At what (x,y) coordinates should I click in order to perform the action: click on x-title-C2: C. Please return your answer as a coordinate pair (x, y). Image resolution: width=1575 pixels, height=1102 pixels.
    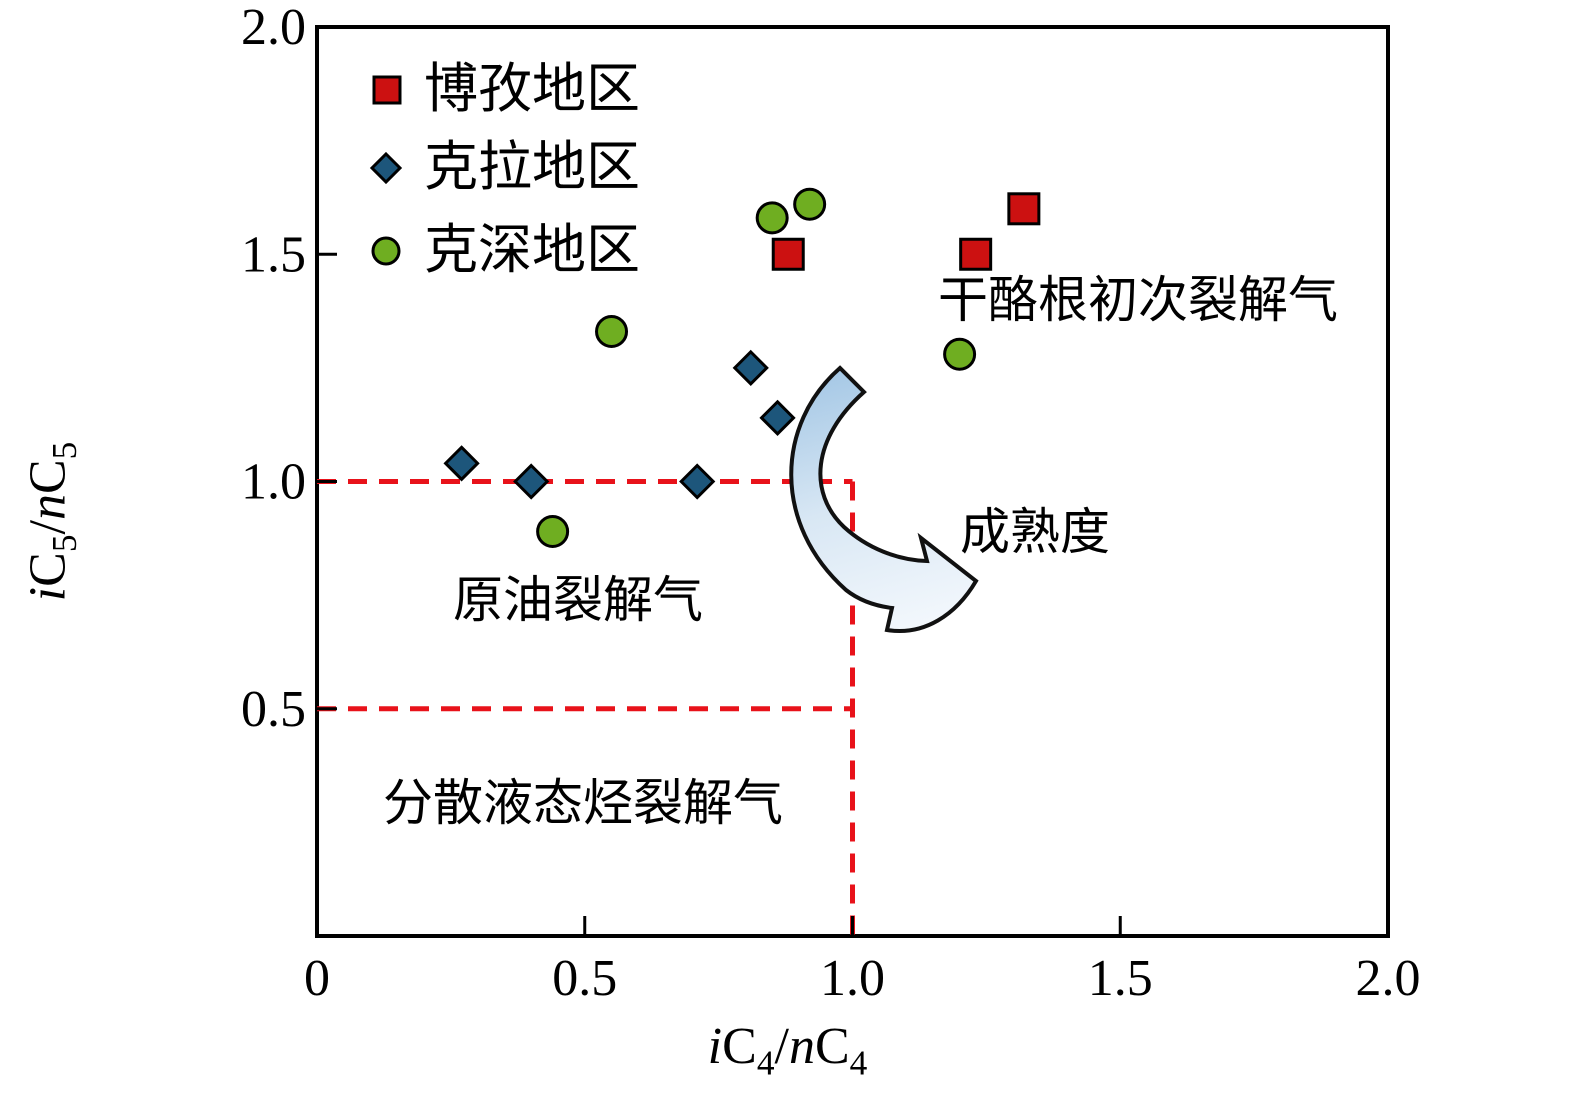
    Looking at the image, I should click on (832, 1046).